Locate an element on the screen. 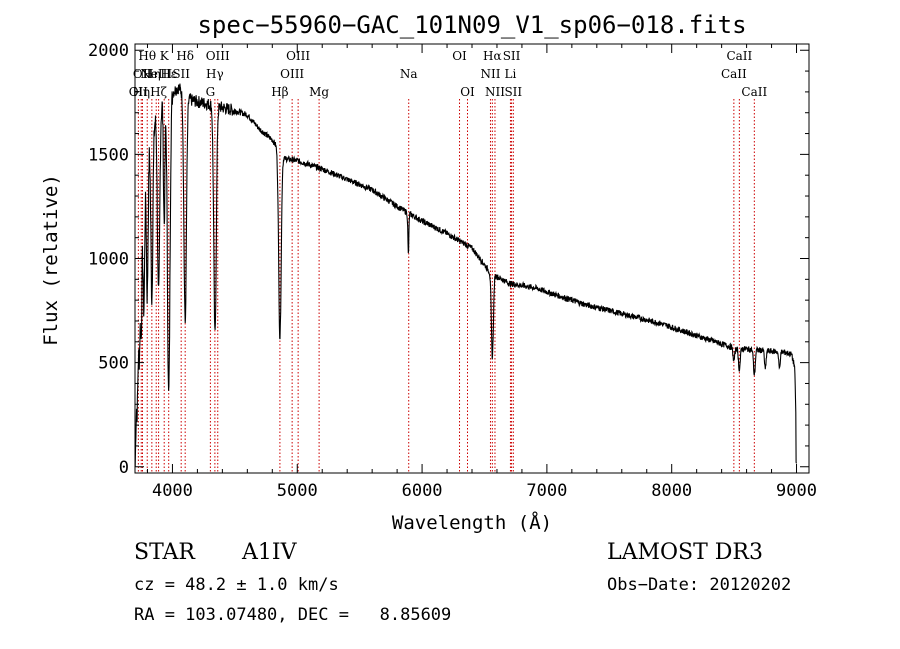  redshift-info: cz = 48.2 ± 1.0 km/s is located at coordinates (236, 585).